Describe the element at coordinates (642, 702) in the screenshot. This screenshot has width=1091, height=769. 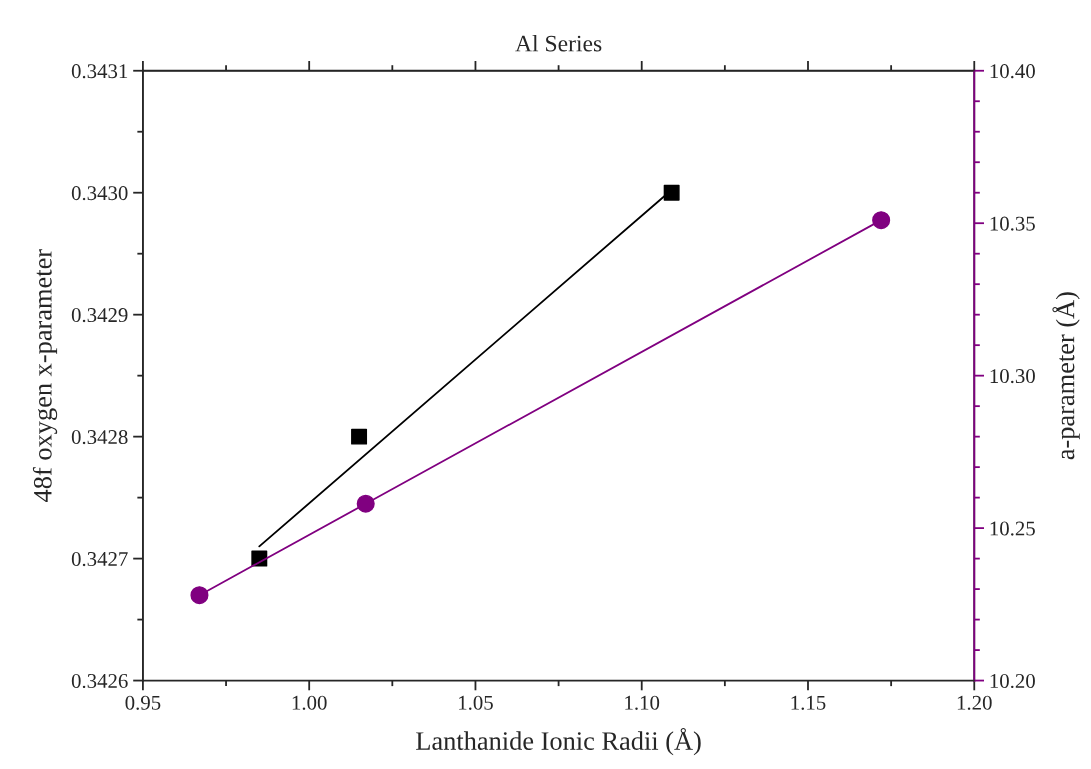
I see `x-tick-label: 1.10` at that location.